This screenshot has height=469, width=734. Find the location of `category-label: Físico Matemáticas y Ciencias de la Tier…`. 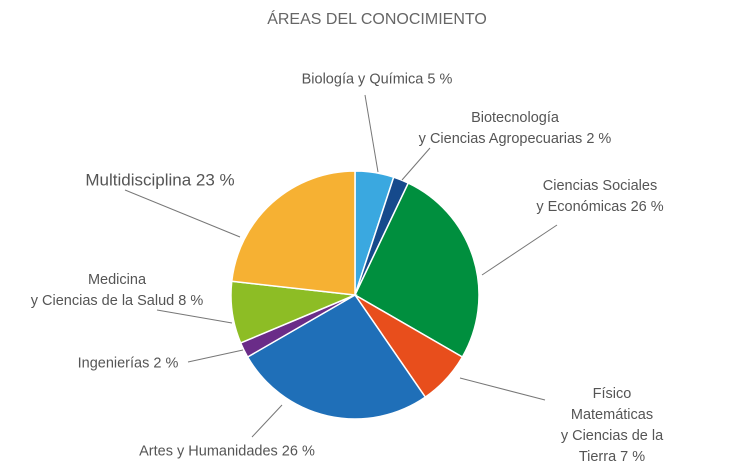

category-label: Físico Matemáticas y Ciencias de la Tier… is located at coordinates (612, 425).